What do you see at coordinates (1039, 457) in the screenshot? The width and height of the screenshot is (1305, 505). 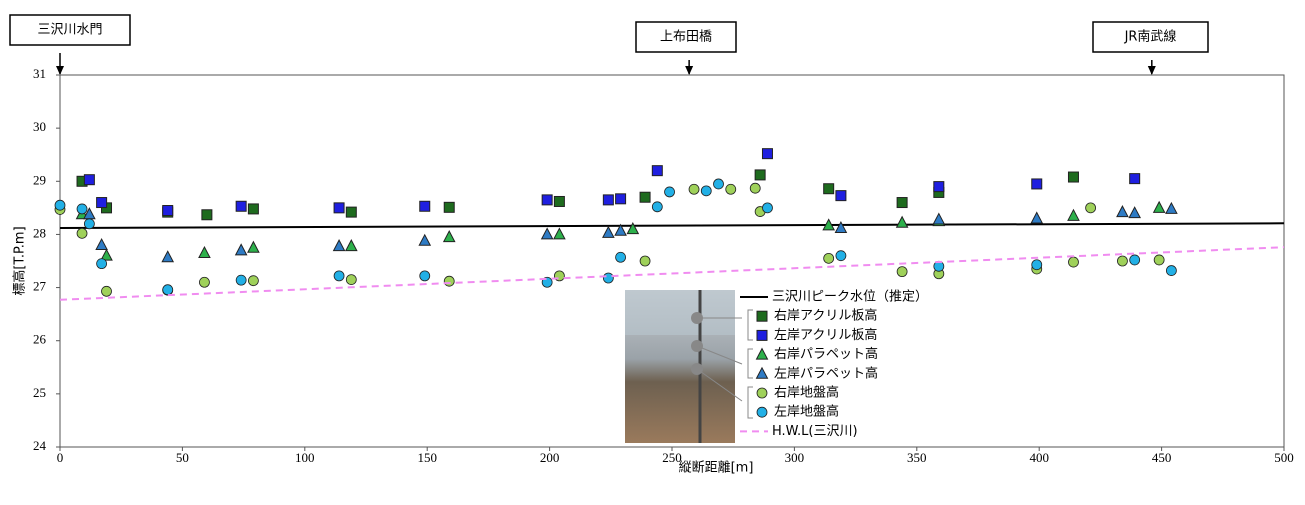 I see `x-tick-label: 400` at bounding box center [1039, 457].